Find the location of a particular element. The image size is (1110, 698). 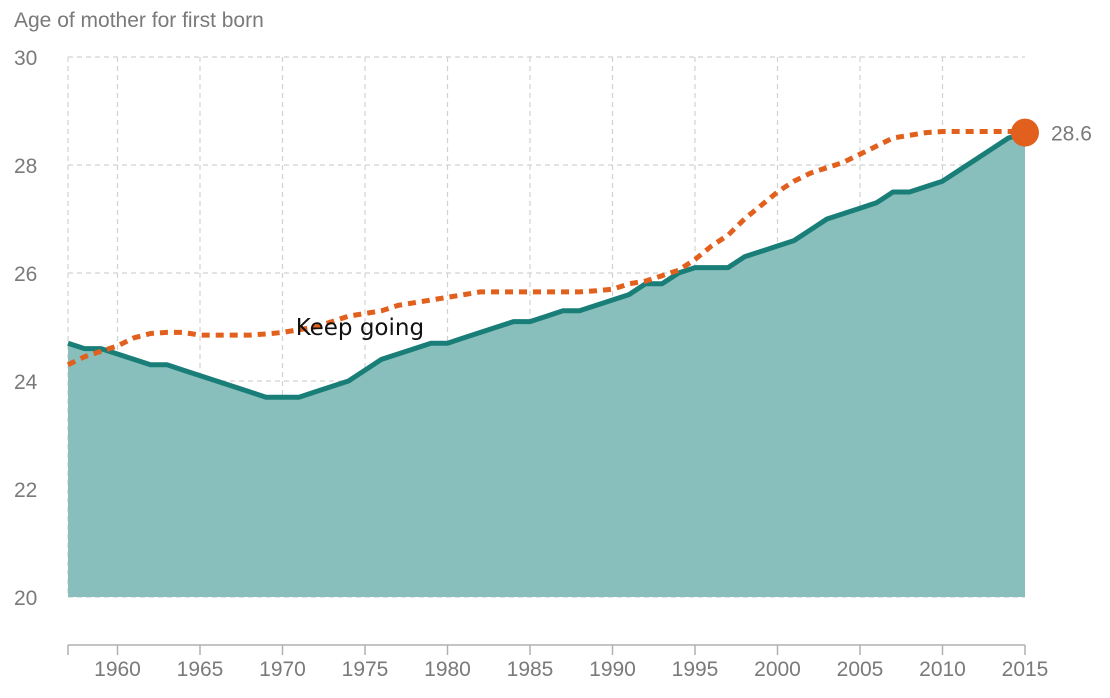

annotation-keep-going: Keep going is located at coordinates (360, 328).